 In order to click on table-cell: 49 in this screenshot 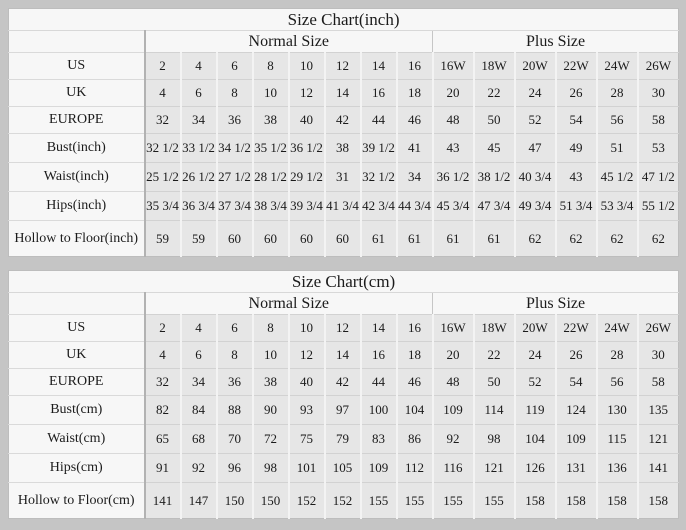, I will do `click(575, 148)`.